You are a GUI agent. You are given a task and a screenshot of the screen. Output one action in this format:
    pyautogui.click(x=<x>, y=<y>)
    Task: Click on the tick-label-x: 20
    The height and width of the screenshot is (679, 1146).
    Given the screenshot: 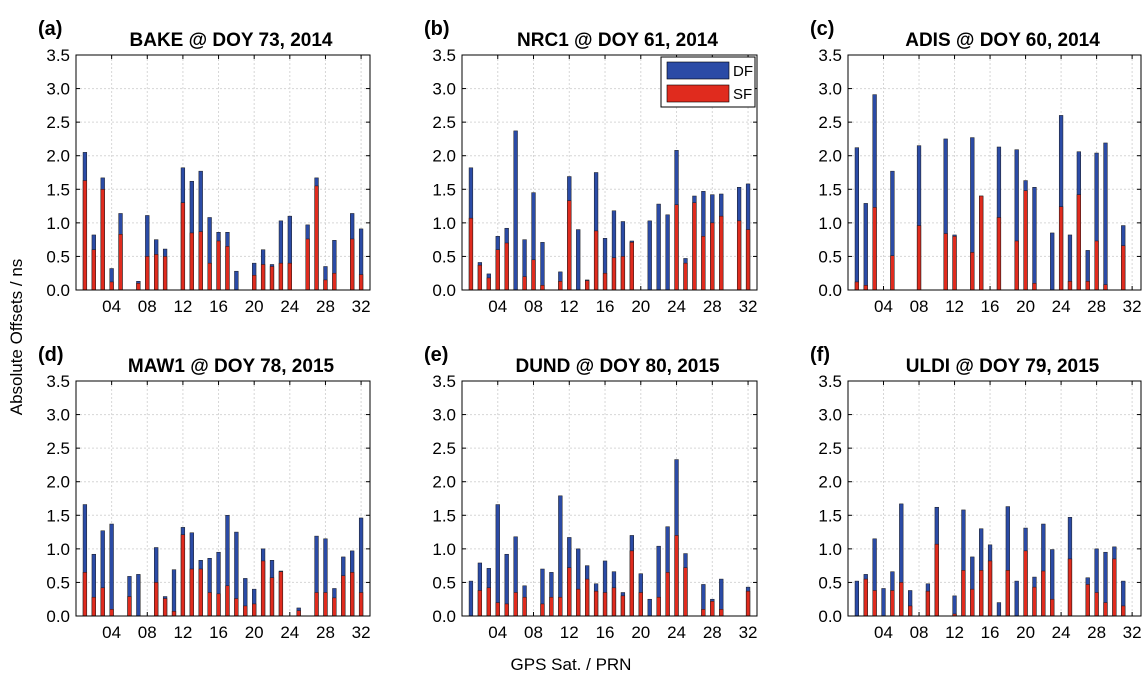 What is the action you would take?
    pyautogui.click(x=1025, y=632)
    